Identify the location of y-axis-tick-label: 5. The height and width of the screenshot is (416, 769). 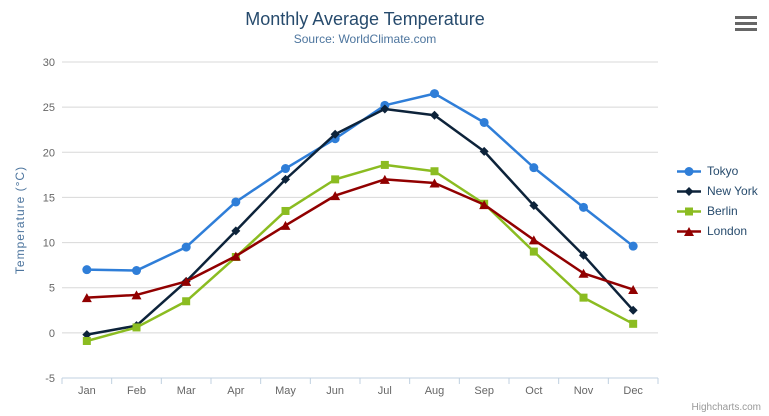
(52, 289).